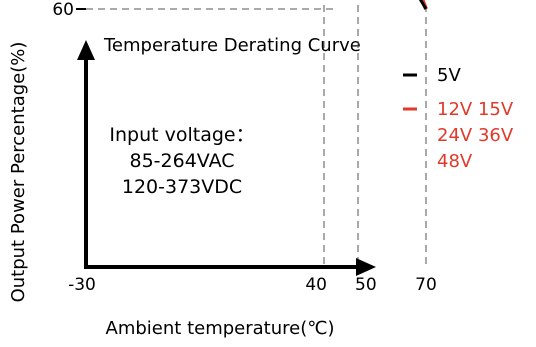 The image size is (536, 347). What do you see at coordinates (18, 172) in the screenshot?
I see `y-axis-label: Output Power Percentage(%)` at bounding box center [18, 172].